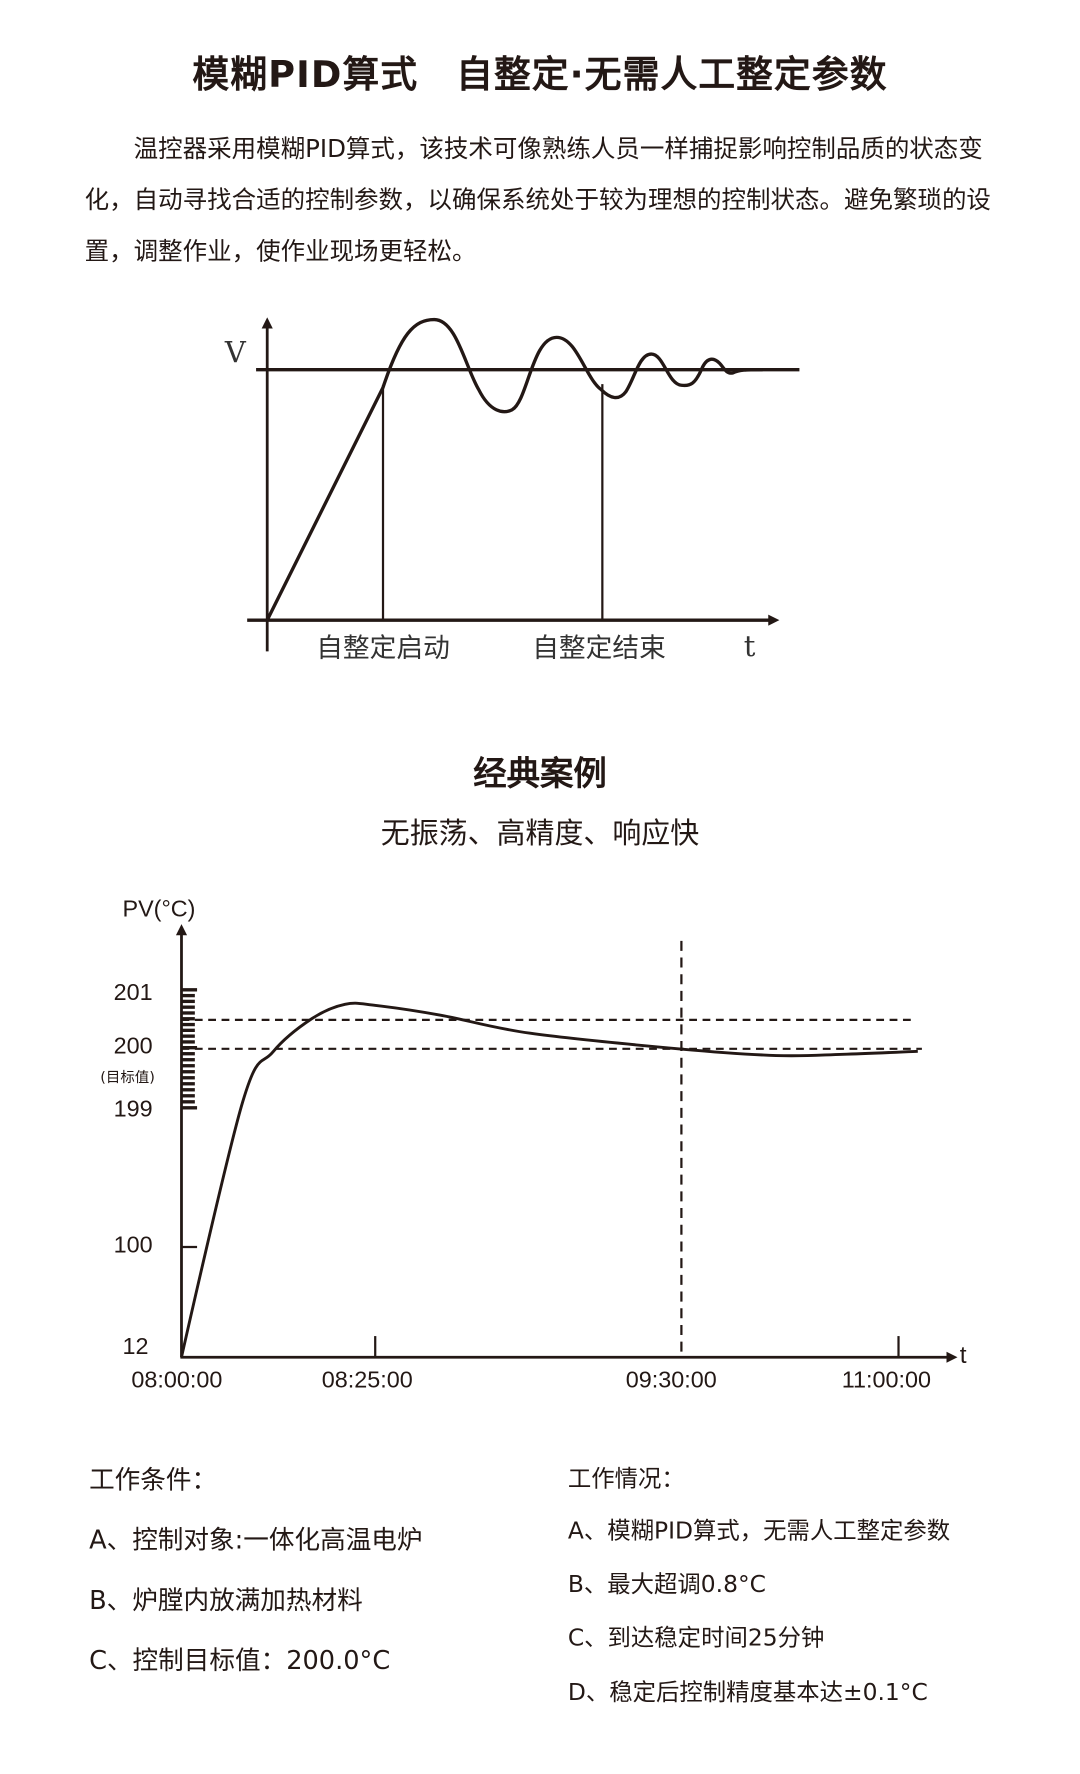 Image resolution: width=1080 pixels, height=1774 pixels. I want to click on diagram-x-label: t, so click(749, 647).